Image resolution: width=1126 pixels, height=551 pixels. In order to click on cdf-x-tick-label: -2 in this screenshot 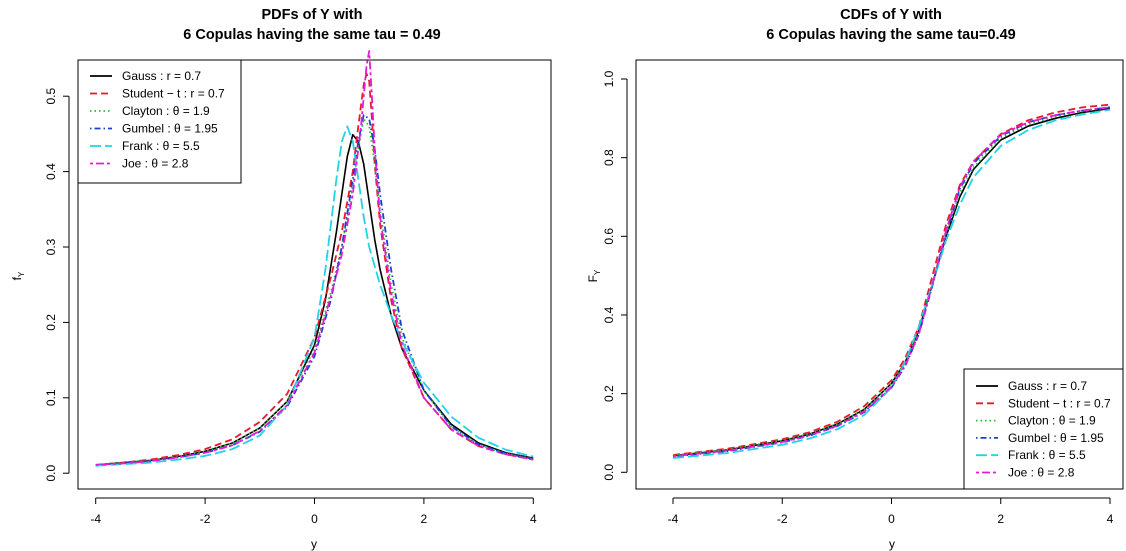, I will do `click(782, 519)`.